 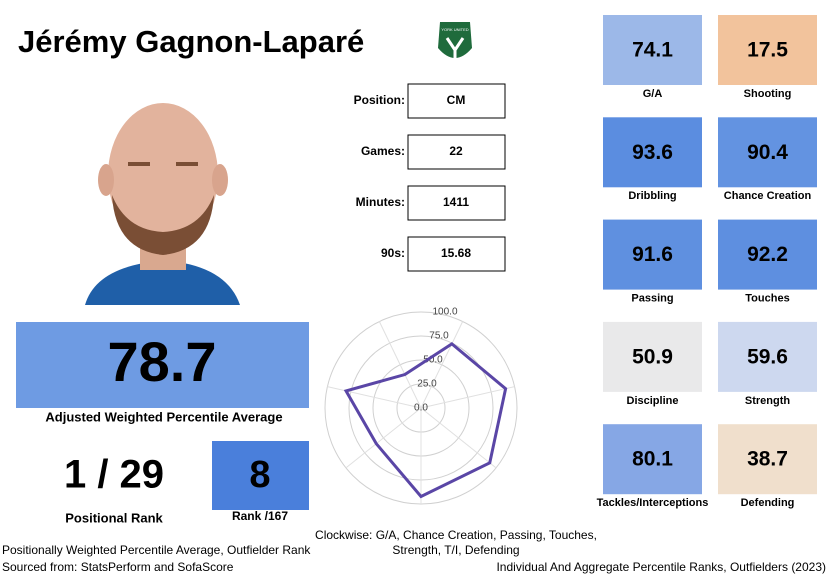 What do you see at coordinates (114, 475) in the screenshot?
I see `positional-rank-value: 1 / 29` at bounding box center [114, 475].